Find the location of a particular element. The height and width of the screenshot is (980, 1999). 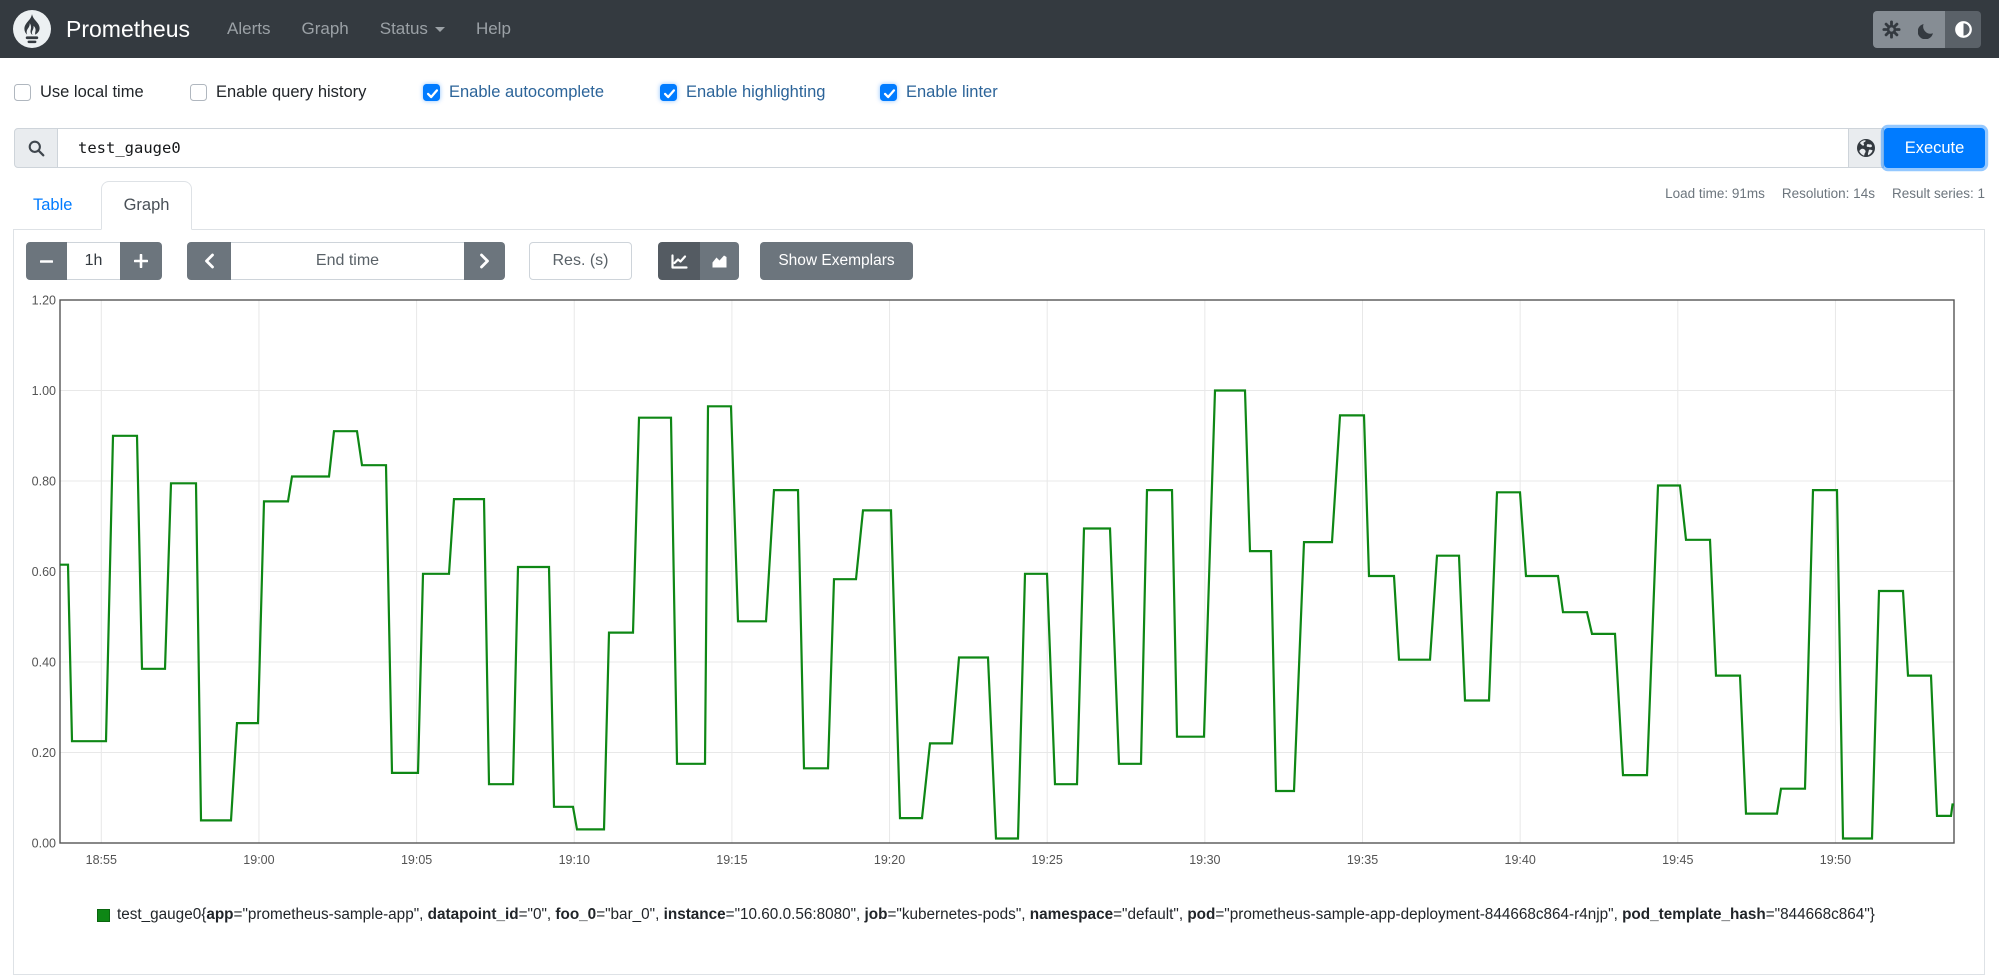

resolution-input is located at coordinates (580, 261).